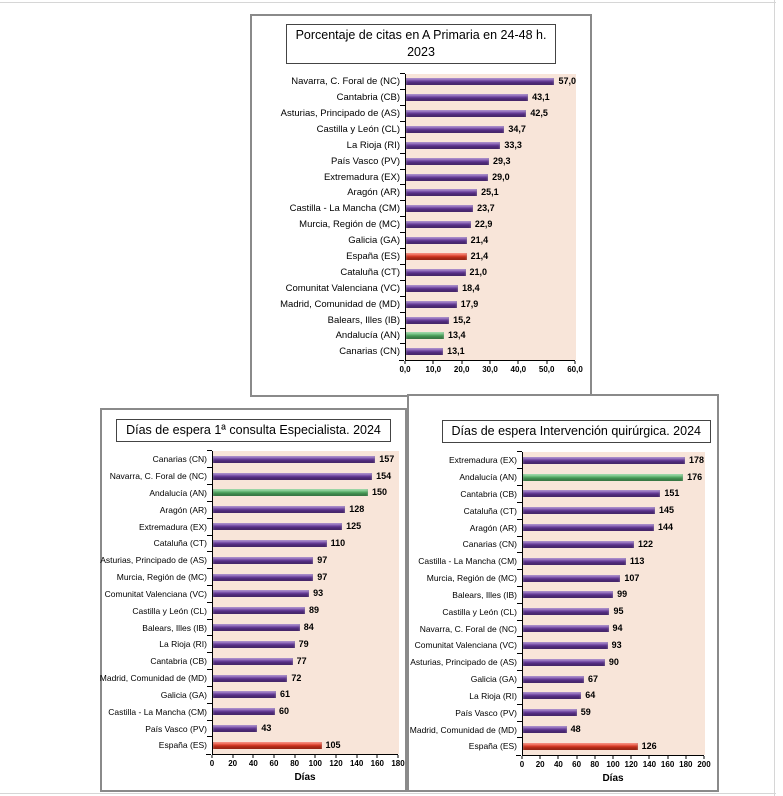 This screenshot has width=783, height=796. What do you see at coordinates (563, 527) in the screenshot?
I see `bar-row: Aragón (AR) 144` at bounding box center [563, 527].